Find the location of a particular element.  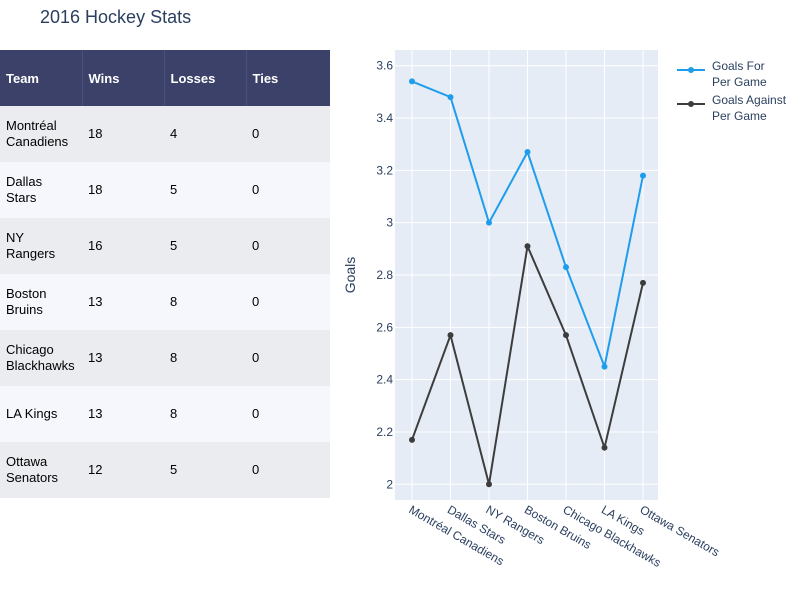

y-tick-label: 3 is located at coordinates (389, 223).